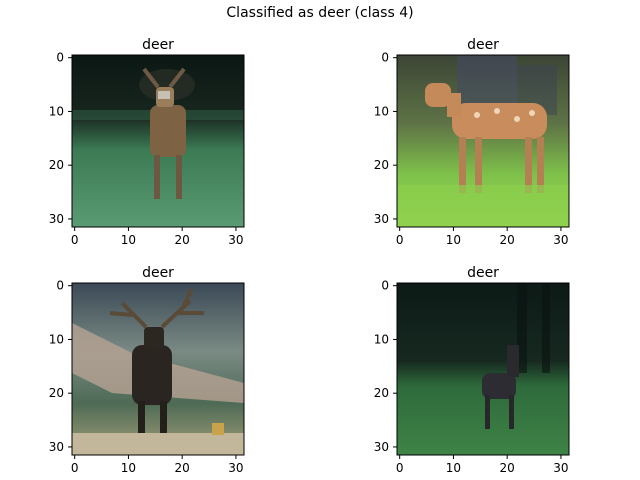 The height and width of the screenshot is (480, 640). What do you see at coordinates (319, 13) in the screenshot?
I see `figure-suptitle: Classified as deer (class 4)` at bounding box center [319, 13].